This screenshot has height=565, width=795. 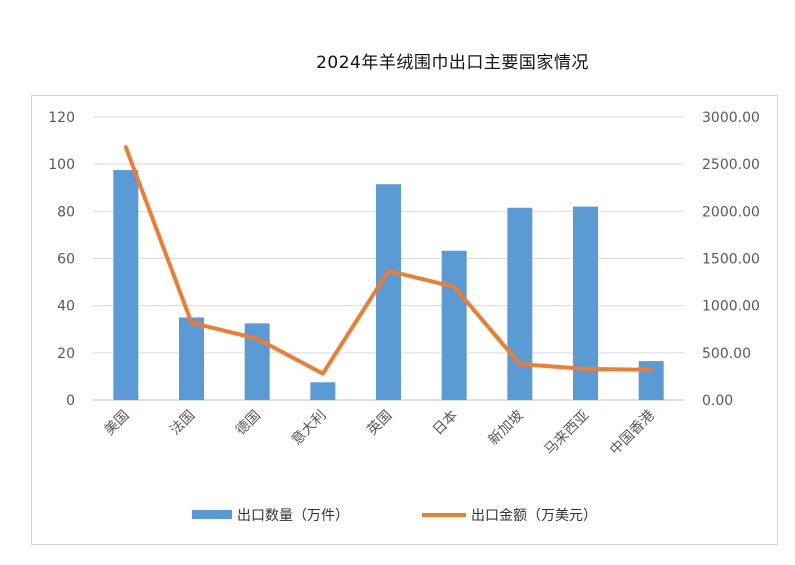 I want to click on x-tick-label: 美国, so click(x=117, y=423).